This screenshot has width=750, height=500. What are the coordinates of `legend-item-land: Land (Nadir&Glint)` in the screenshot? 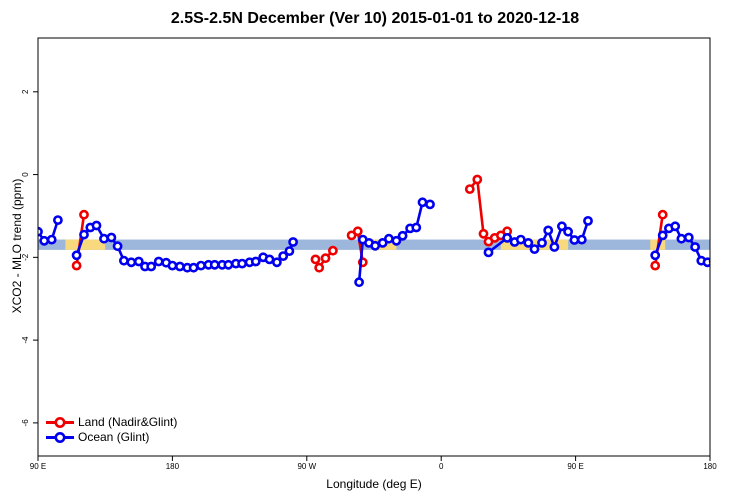 It's located at (110, 422).